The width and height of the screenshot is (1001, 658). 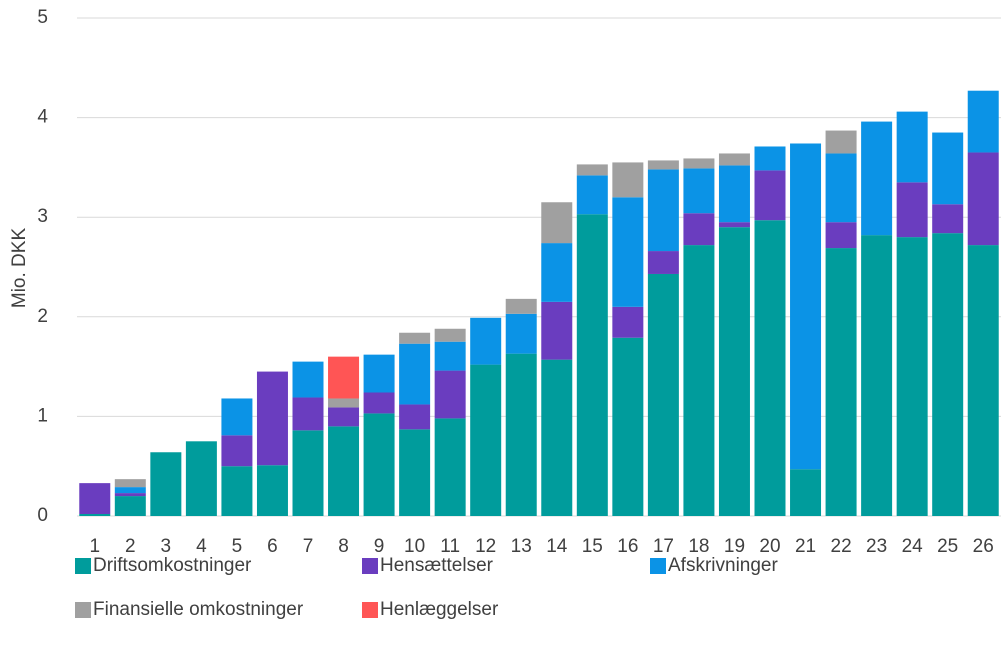 I want to click on x-tick-label: 2, so click(x=130, y=546).